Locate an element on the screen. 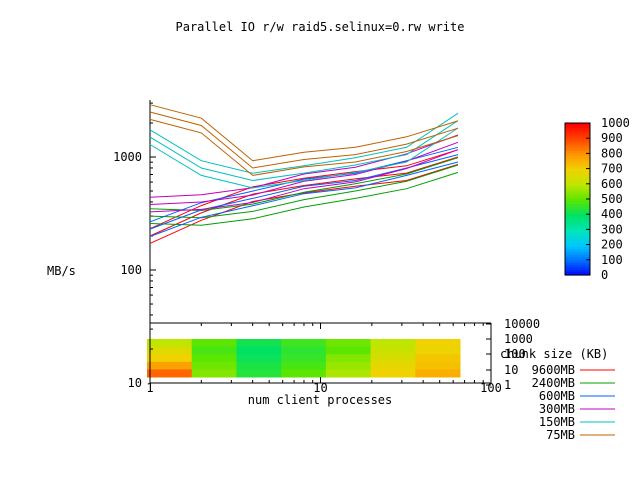  legend-label: 150MB is located at coordinates (557, 422).